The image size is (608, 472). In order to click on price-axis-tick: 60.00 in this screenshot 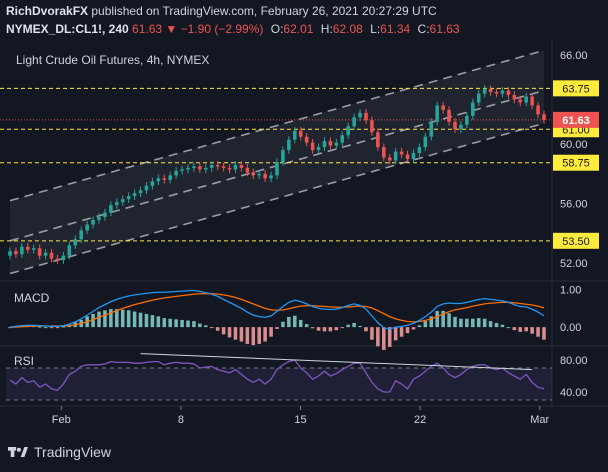, I will do `click(574, 145)`.